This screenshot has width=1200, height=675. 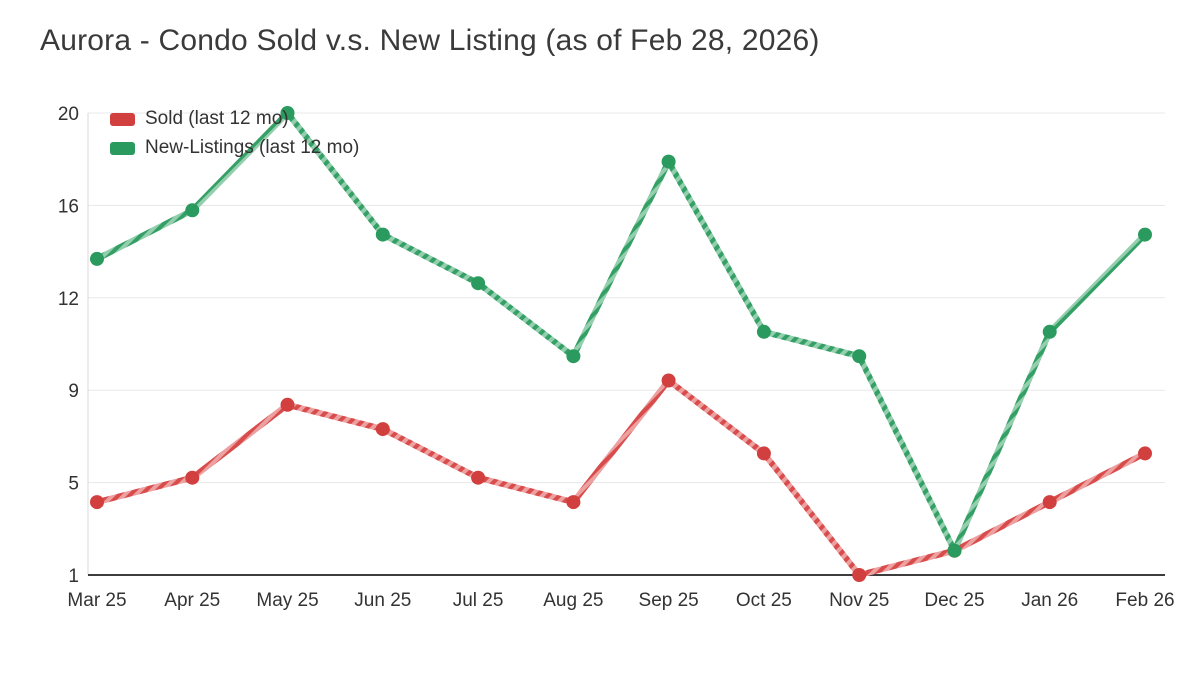 I want to click on y-tick-label: 9, so click(x=73, y=391).